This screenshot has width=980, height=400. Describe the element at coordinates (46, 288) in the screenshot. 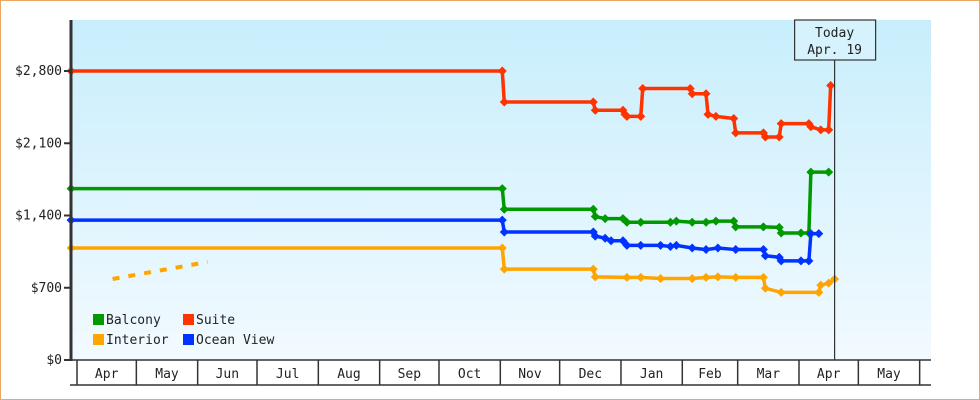

I see `y-tick-label: $700` at that location.